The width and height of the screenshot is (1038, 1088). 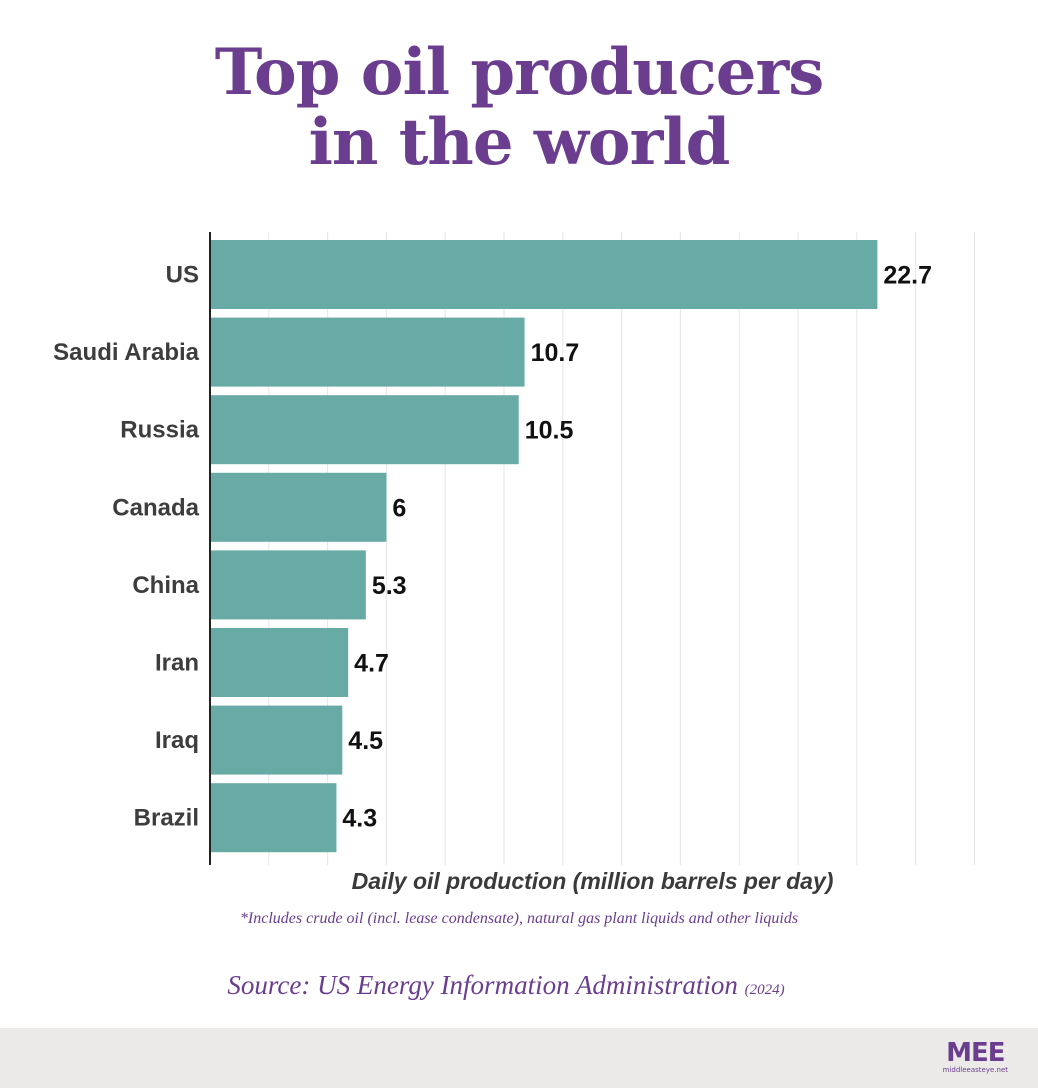 I want to click on category-label: China, so click(x=165, y=585).